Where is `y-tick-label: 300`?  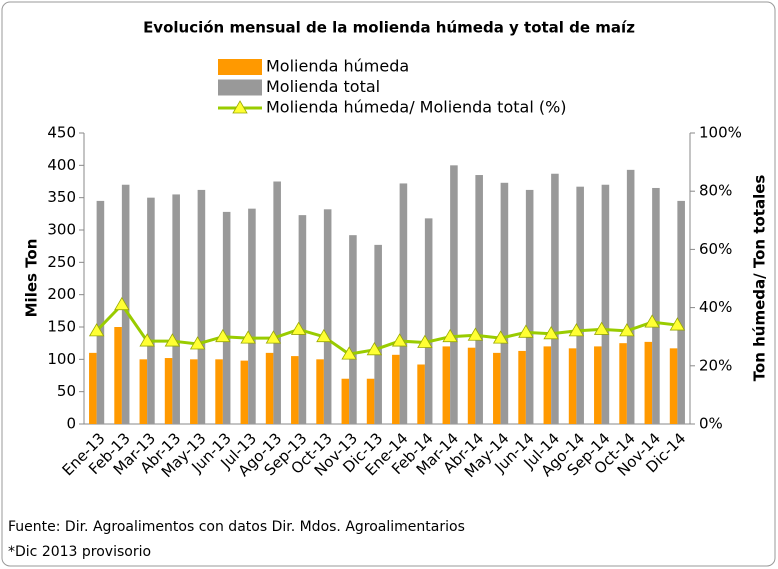
y-tick-label: 300 is located at coordinates (61, 230).